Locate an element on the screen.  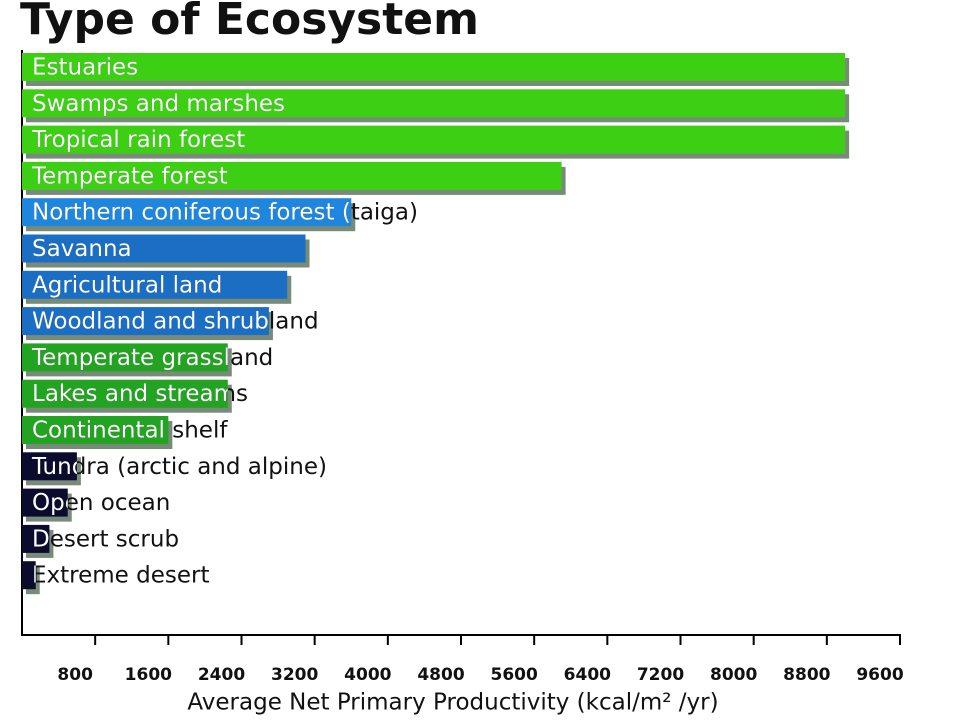
x-tick-label: 800 is located at coordinates (75, 675).